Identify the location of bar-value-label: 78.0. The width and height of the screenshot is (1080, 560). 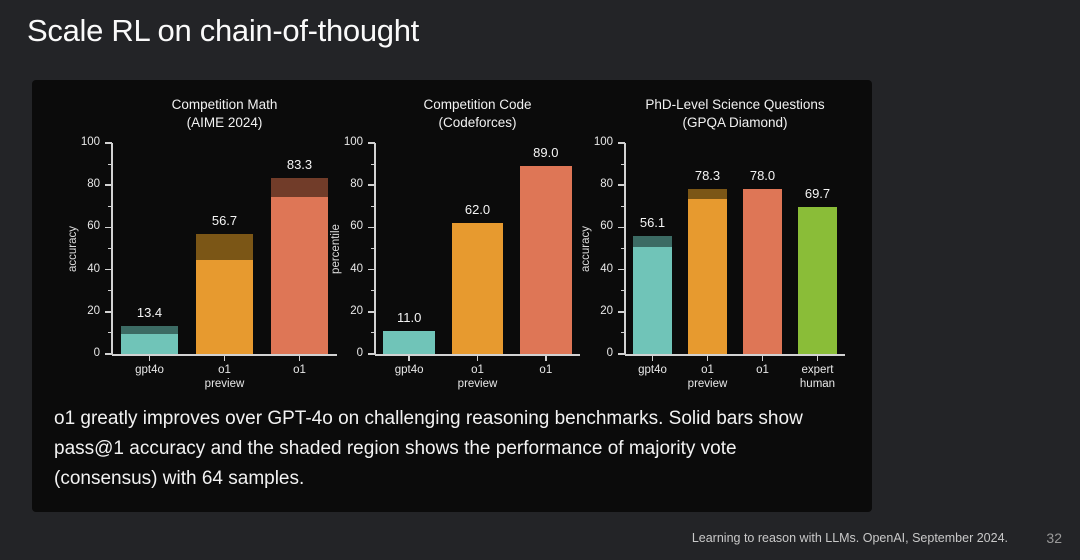
(762, 176).